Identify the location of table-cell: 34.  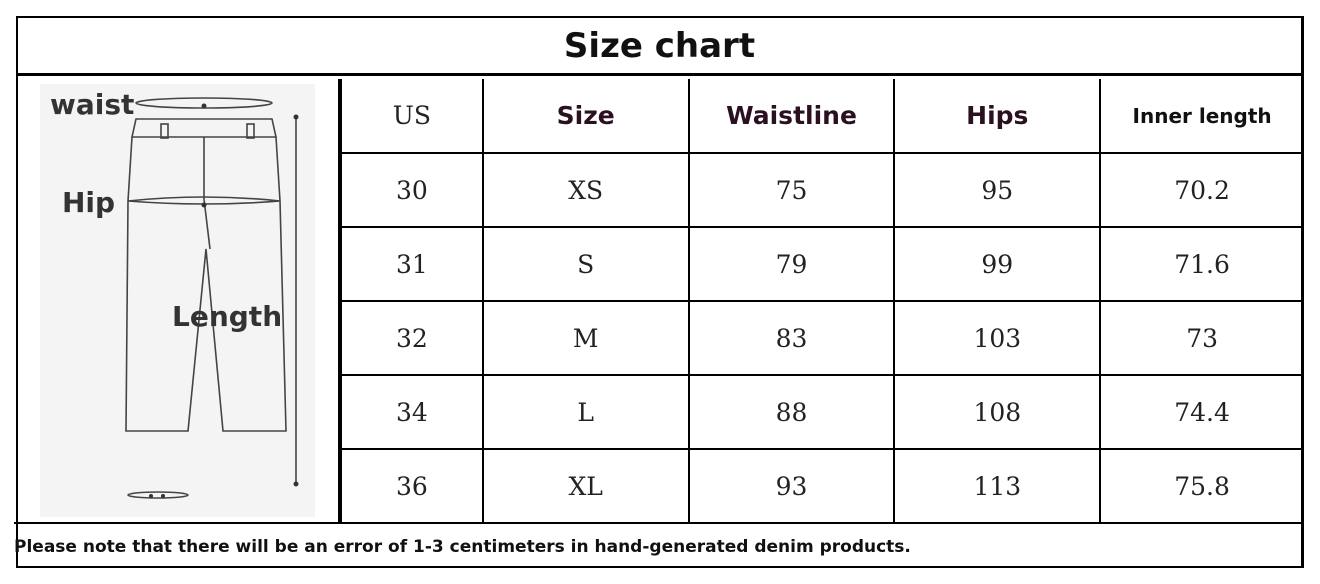
(412, 412).